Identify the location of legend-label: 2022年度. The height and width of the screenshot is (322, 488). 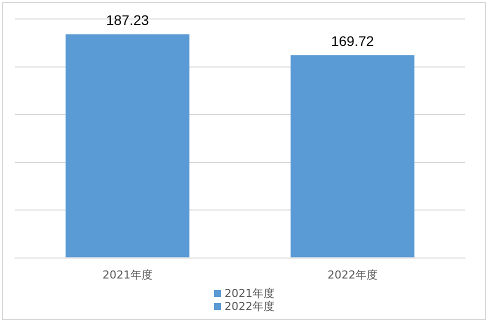
(249, 306).